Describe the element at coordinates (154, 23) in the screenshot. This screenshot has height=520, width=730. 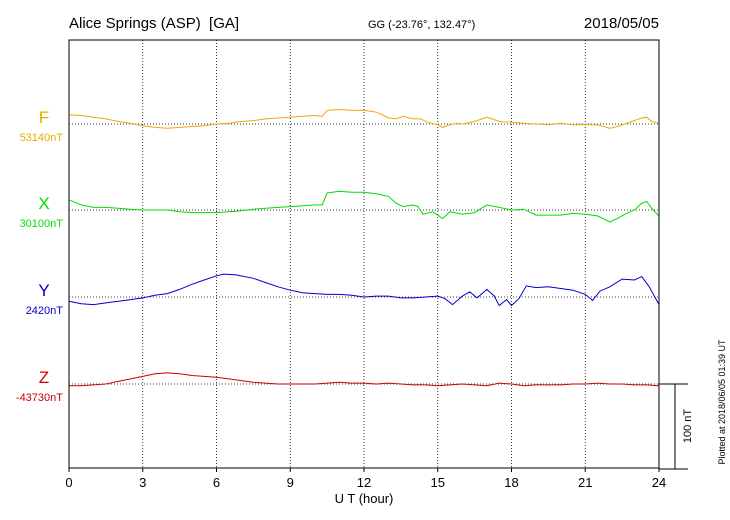
I see `station-title: Alice Springs (ASP) [GA]` at that location.